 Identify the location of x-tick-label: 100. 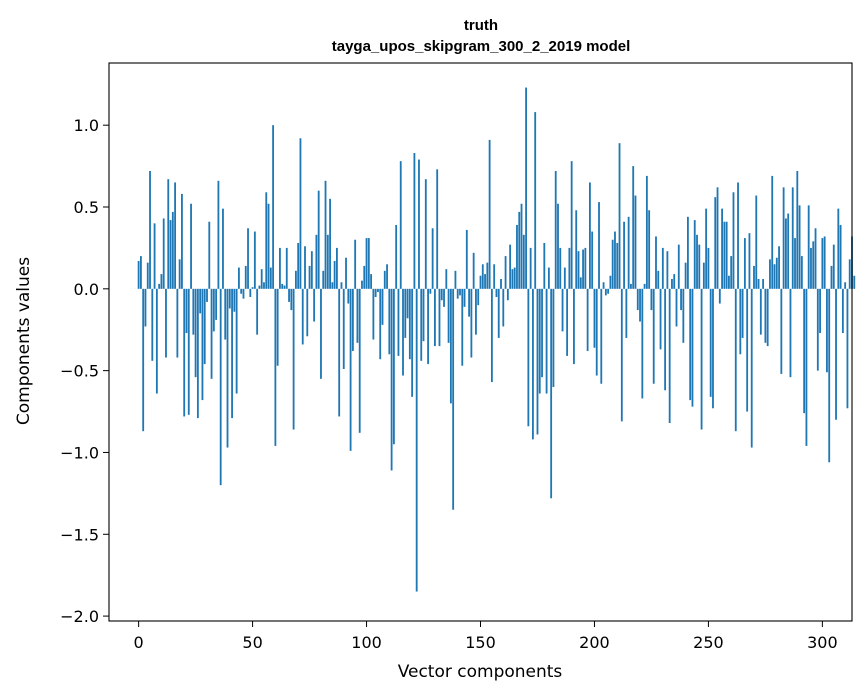
(366, 642).